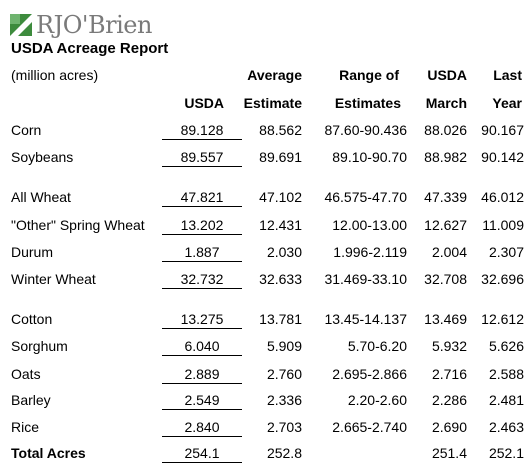 The image size is (530, 470). What do you see at coordinates (449, 374) in the screenshot?
I see `march-value: 2.716` at bounding box center [449, 374].